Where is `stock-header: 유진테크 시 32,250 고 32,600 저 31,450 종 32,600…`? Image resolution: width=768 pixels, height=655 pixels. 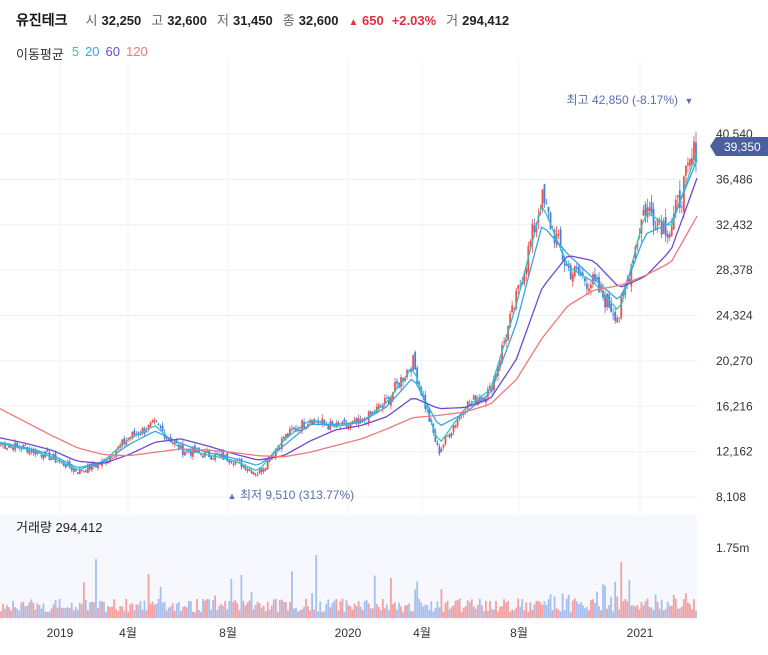
stock-header: 유진테크 시 32,250 고 32,600 저 31,450 종 32,600… is located at coordinates (387, 21).